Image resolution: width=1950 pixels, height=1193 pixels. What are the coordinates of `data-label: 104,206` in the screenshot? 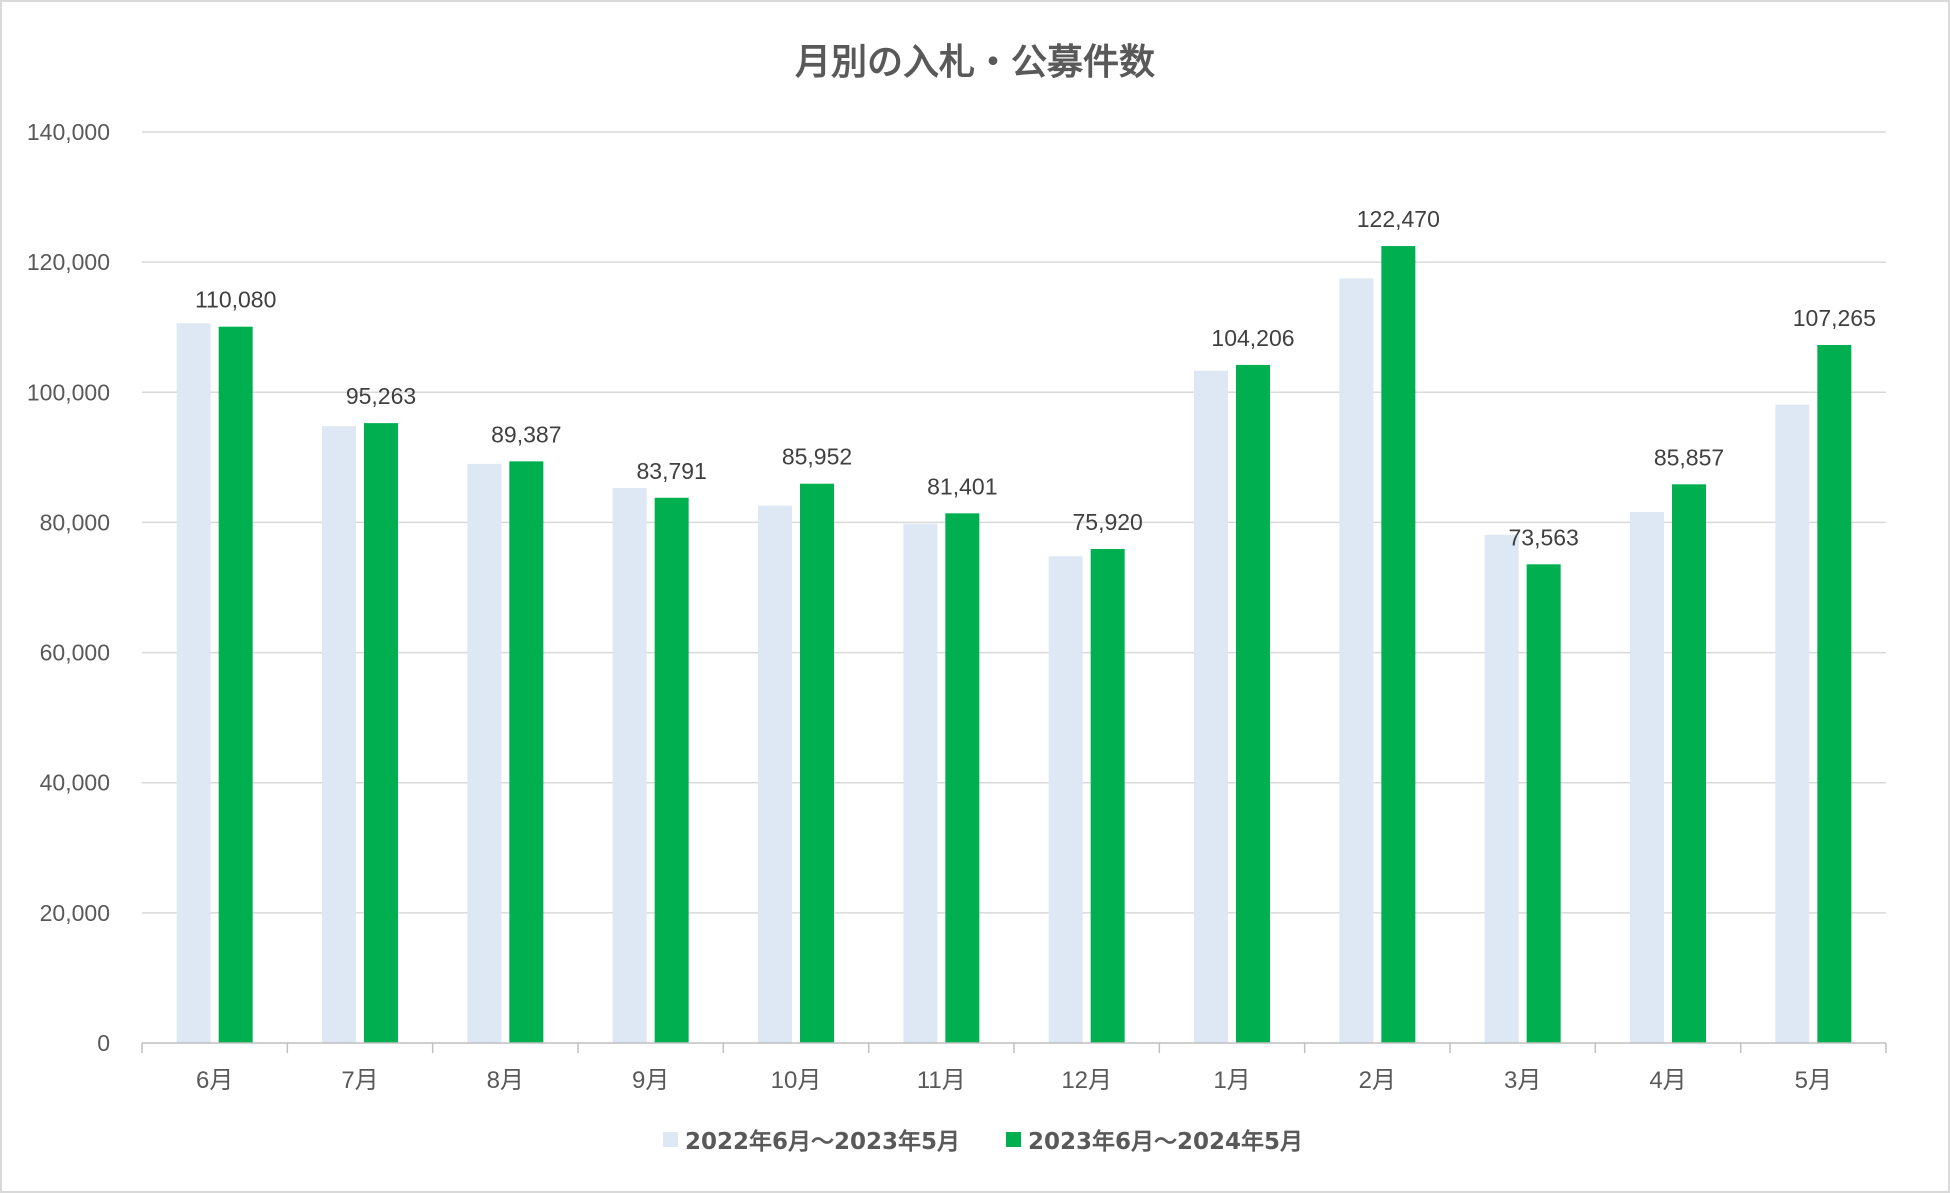 It's located at (1252, 338).